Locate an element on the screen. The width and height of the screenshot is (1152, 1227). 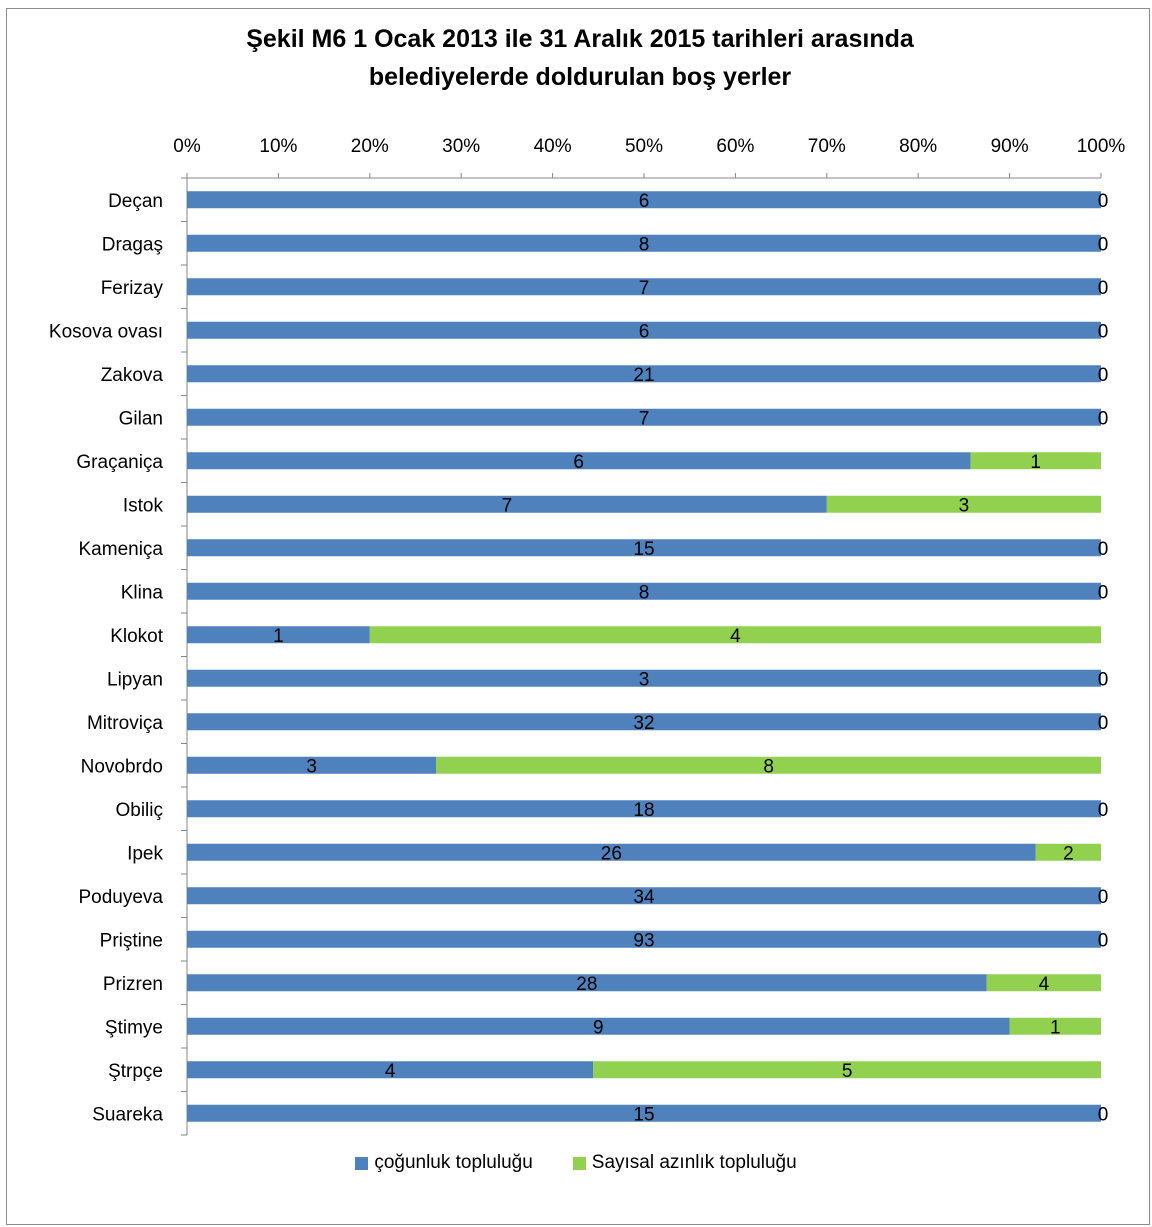
category-label: Ipek is located at coordinates (145, 853).